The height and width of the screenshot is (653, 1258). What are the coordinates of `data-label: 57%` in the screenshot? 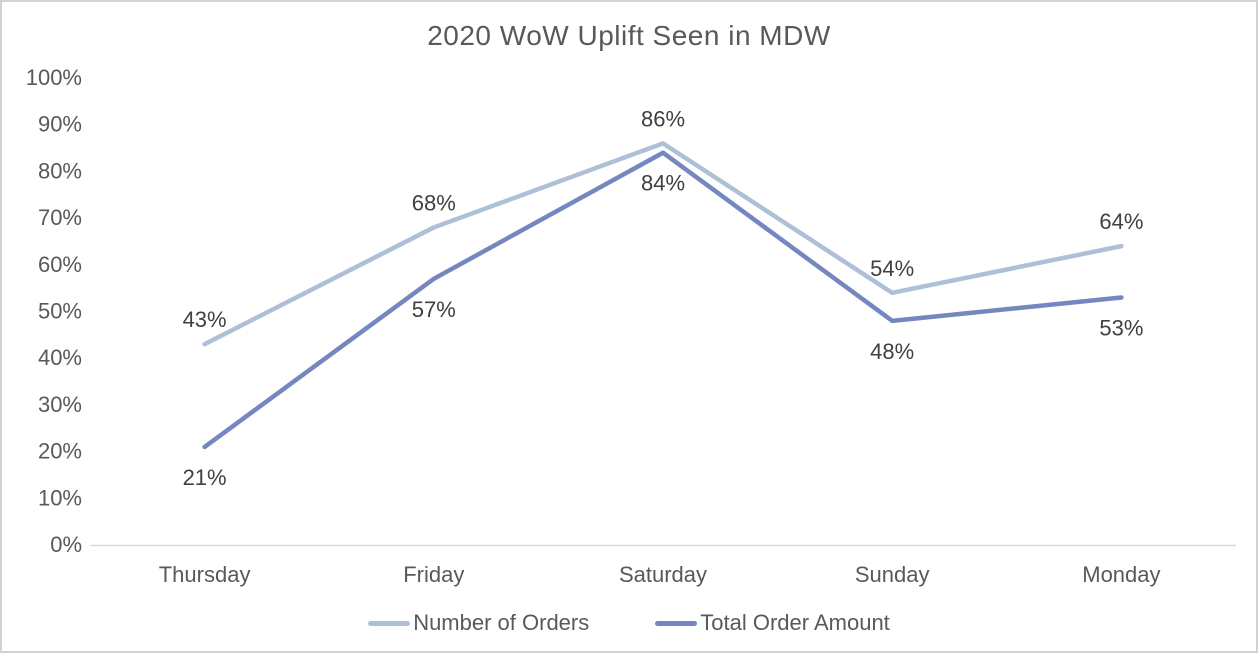 It's located at (434, 309).